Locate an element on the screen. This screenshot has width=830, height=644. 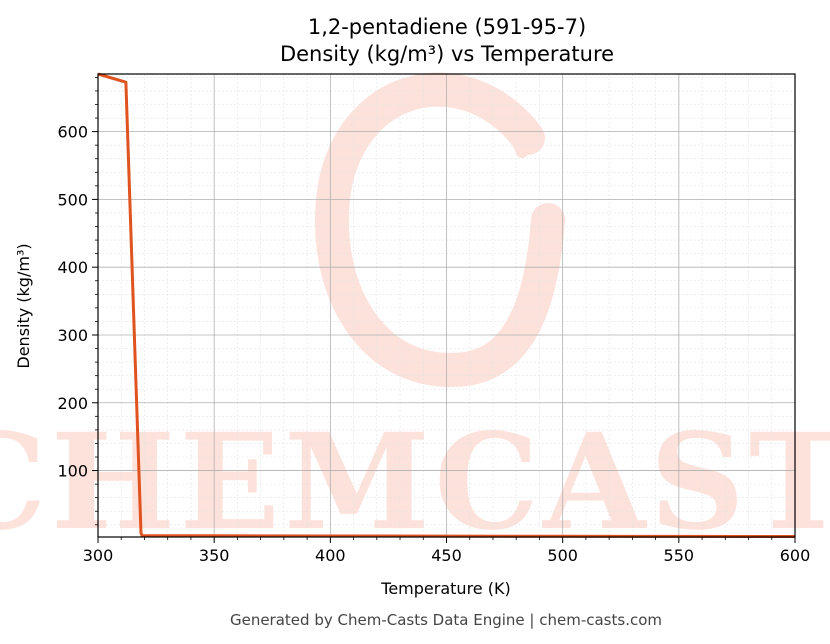
x-axis-ticks: 300 350 400 450 500 550 600 is located at coordinates (447, 551).